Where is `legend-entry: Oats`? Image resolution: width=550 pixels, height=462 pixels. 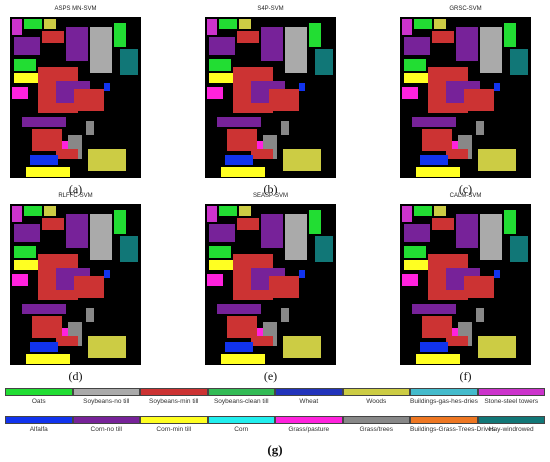 legend-entry: Oats is located at coordinates (39, 399).